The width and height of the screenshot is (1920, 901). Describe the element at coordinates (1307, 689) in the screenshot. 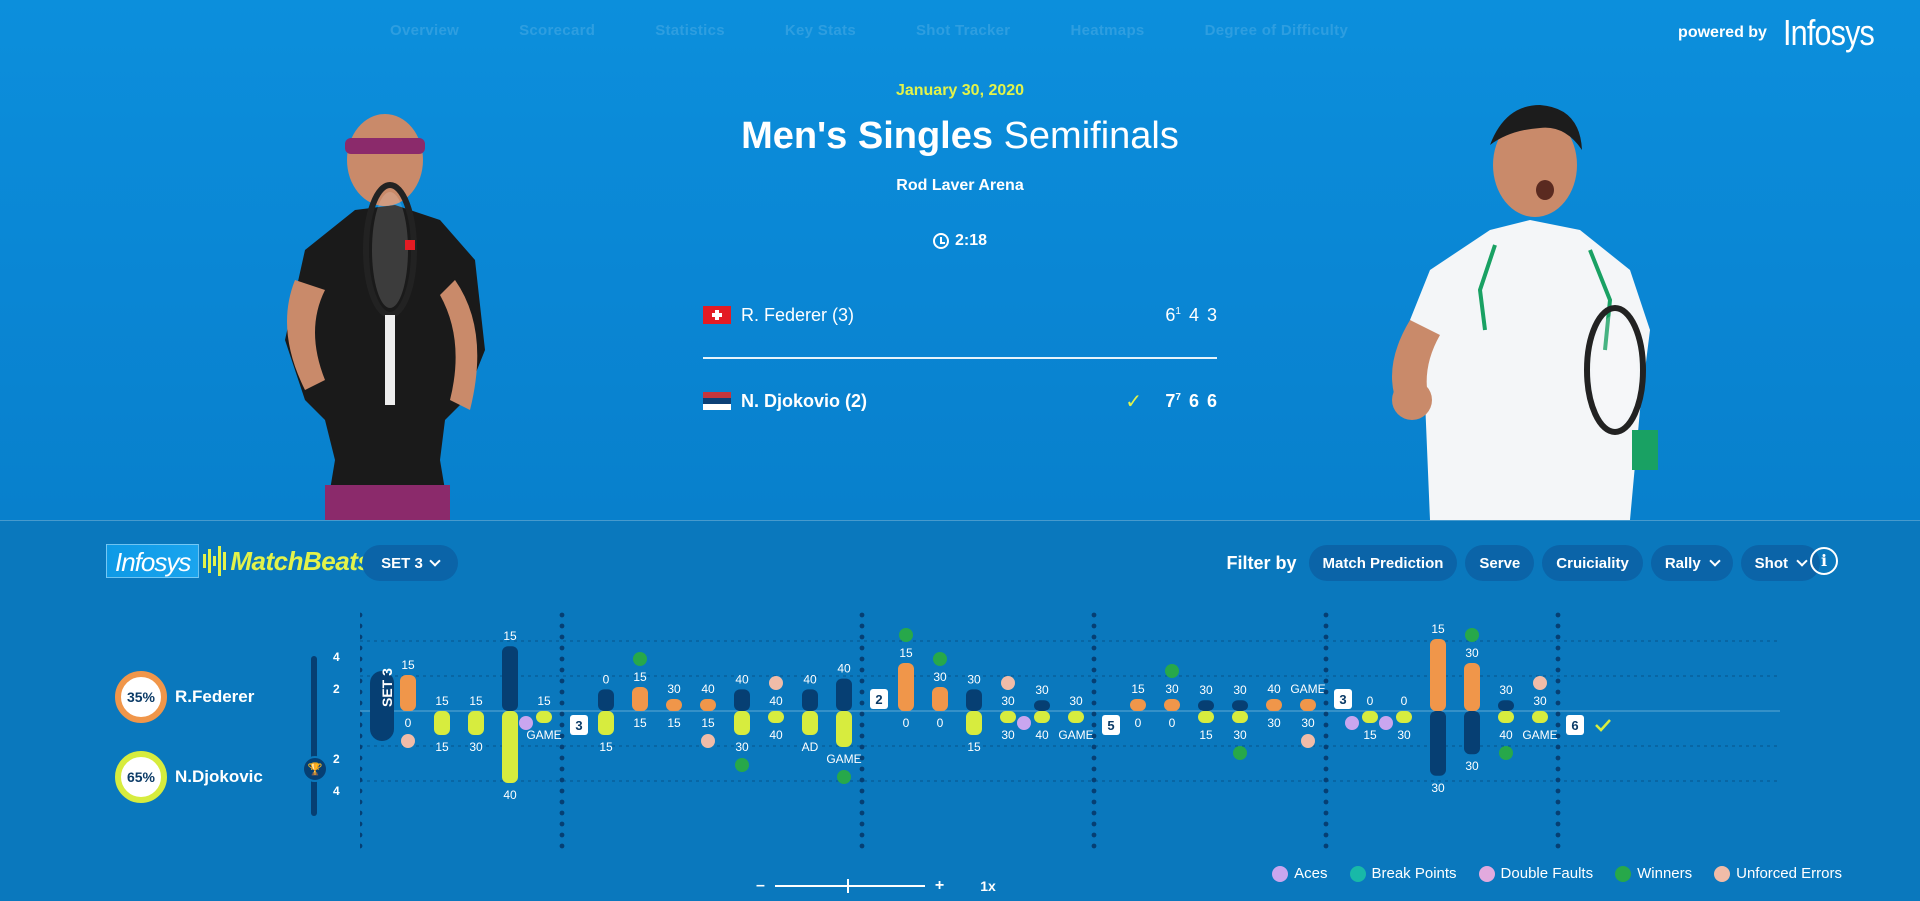

I see `point-score-top: GAME` at that location.